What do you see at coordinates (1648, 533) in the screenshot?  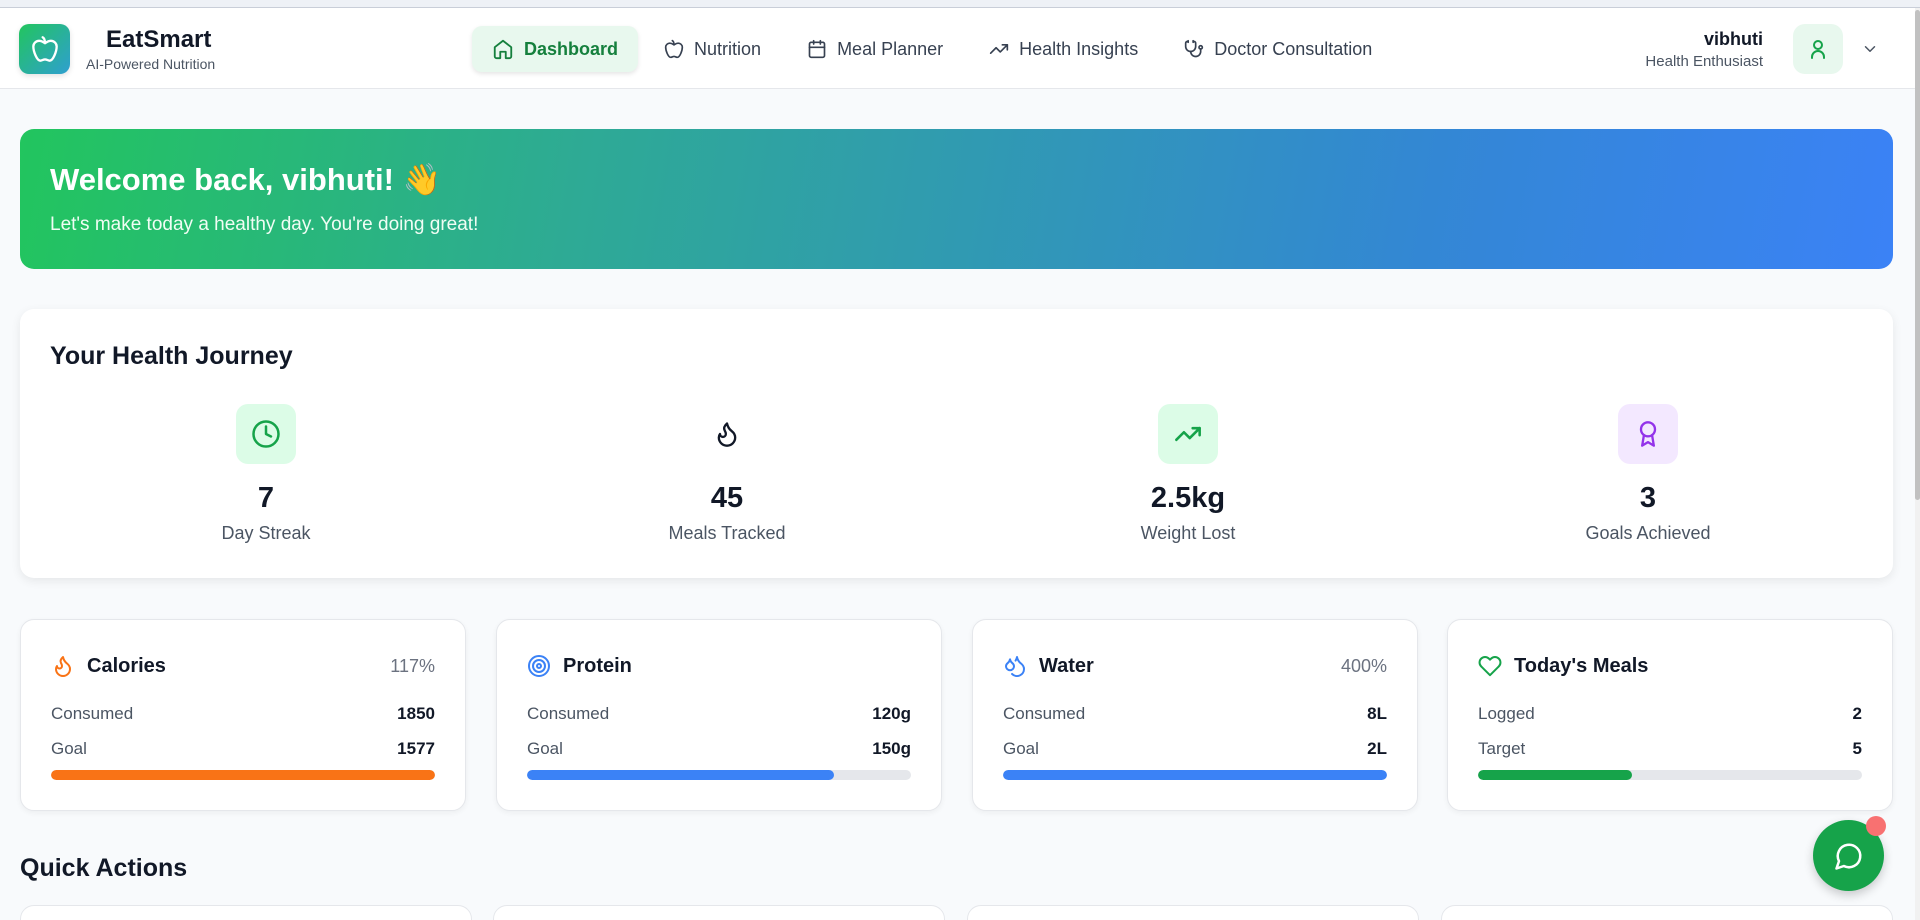 I see `stat-label: Goals Achieved` at bounding box center [1648, 533].